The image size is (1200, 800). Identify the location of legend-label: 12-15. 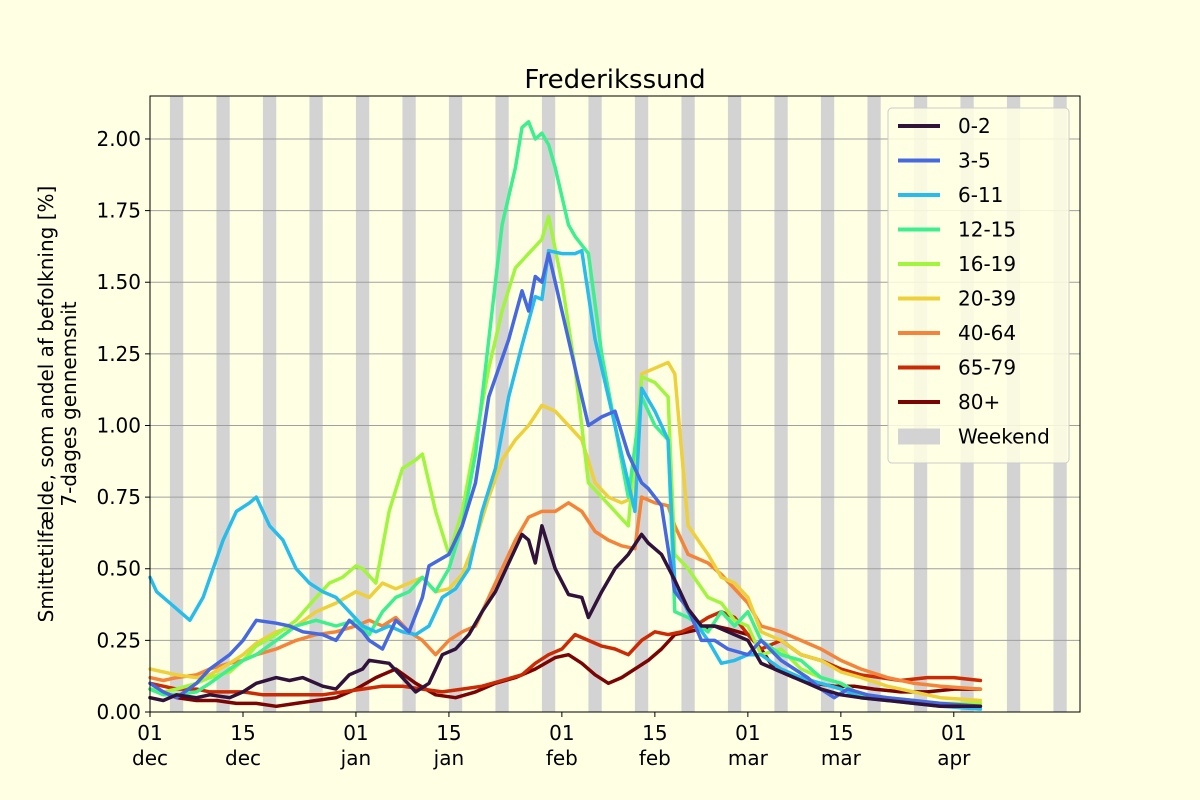
(987, 230).